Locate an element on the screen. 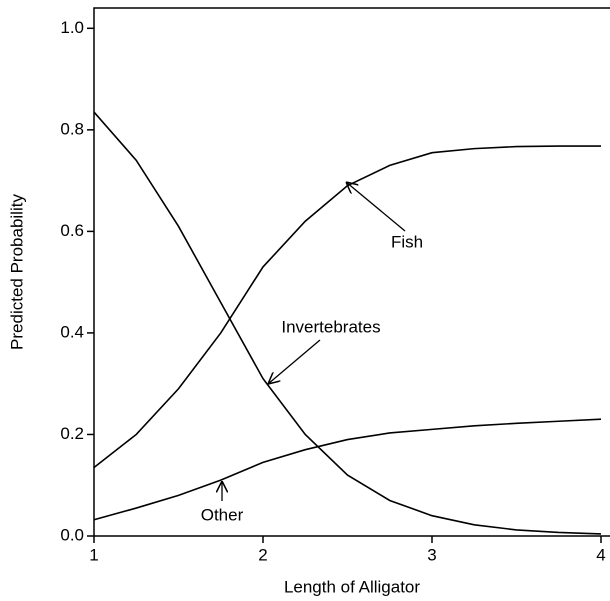 This screenshot has height=601, width=610. annotation: Invertebrates is located at coordinates (330, 326).